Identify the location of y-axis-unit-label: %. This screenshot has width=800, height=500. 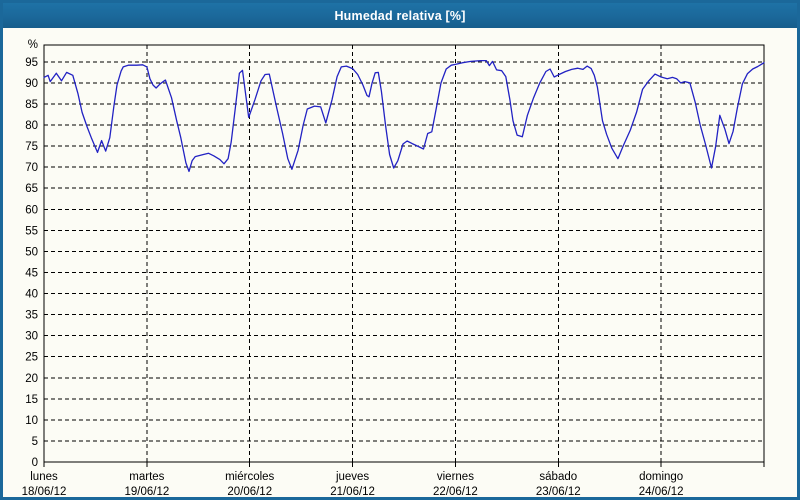
(33, 45).